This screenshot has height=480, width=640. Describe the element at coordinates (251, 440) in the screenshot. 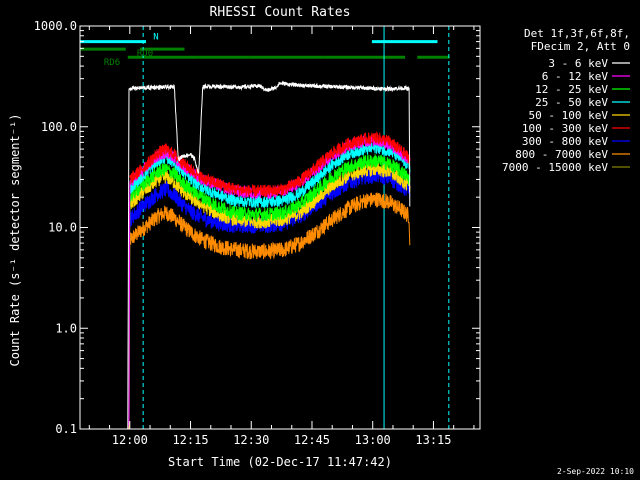

I see `x-tick-label: 12:30` at that location.